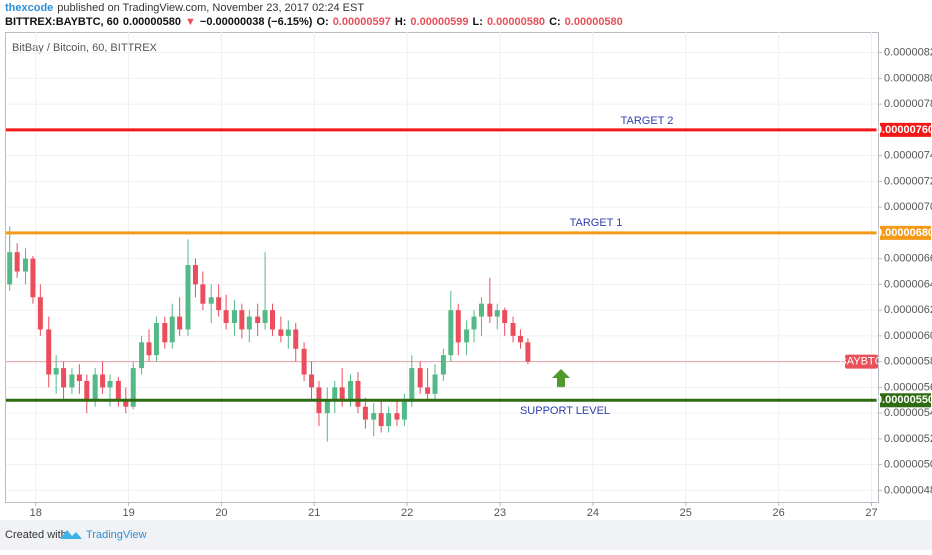 The height and width of the screenshot is (555, 932). Describe the element at coordinates (908, 181) in the screenshot. I see `y-tick-label: 0.00000720` at that location.